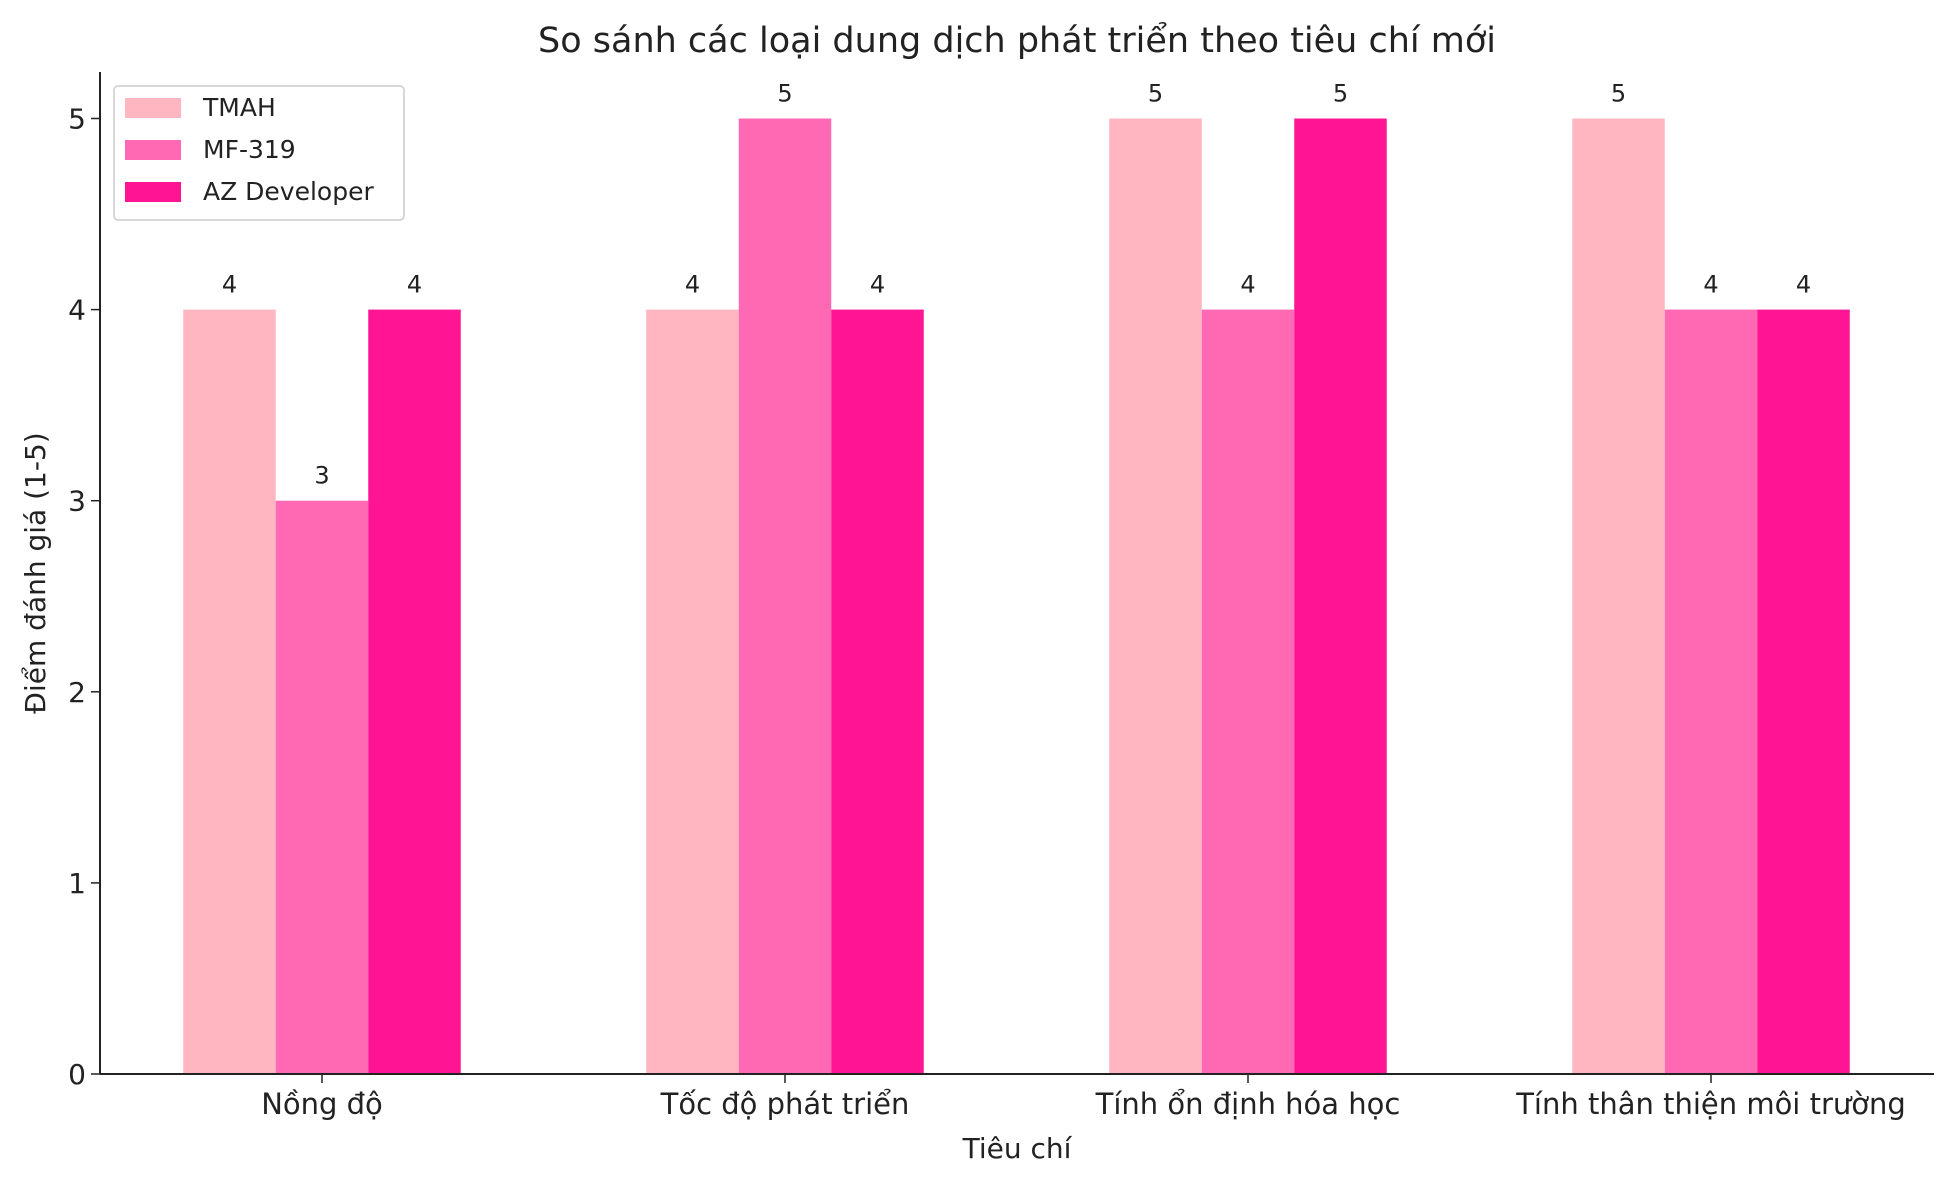  Describe the element at coordinates (77, 1074) in the screenshot. I see `y-tick-label: 0` at that location.